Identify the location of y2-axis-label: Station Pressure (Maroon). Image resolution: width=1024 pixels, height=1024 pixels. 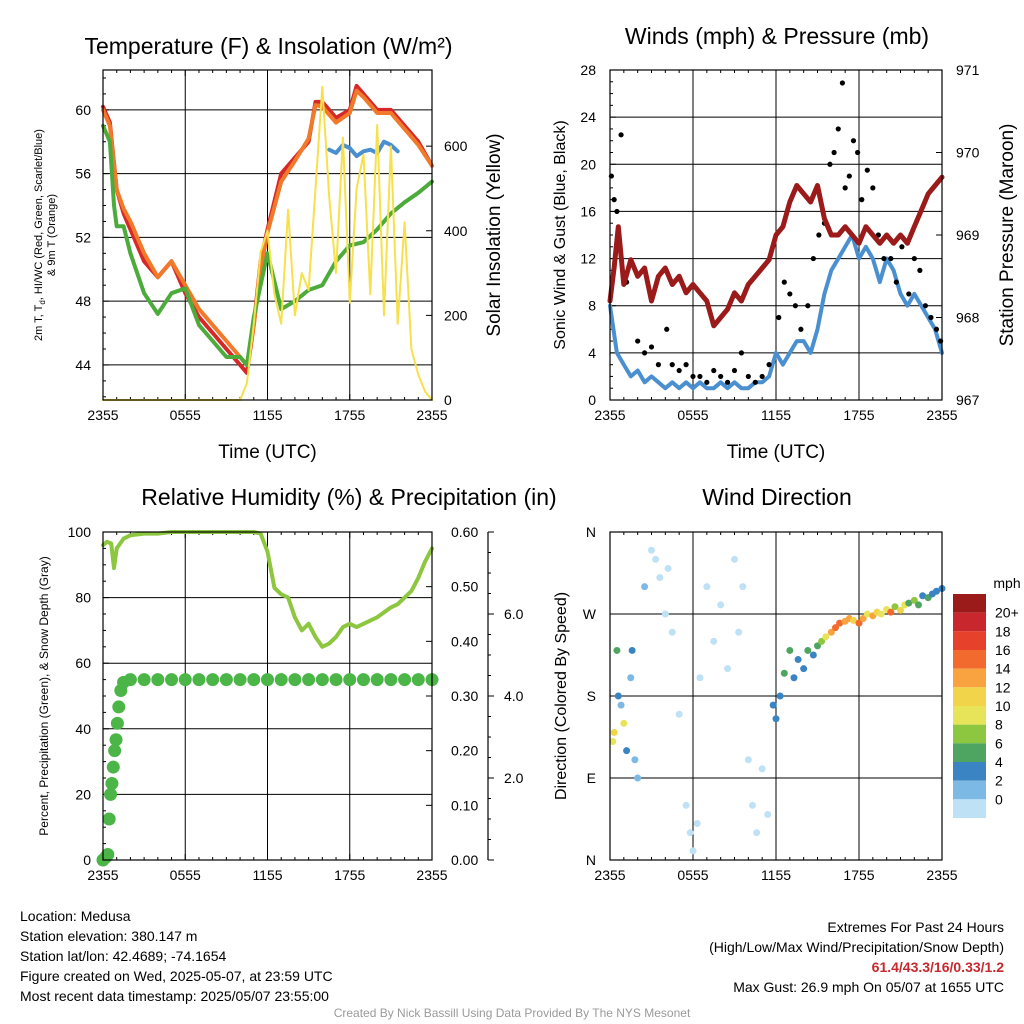
(1007, 235).